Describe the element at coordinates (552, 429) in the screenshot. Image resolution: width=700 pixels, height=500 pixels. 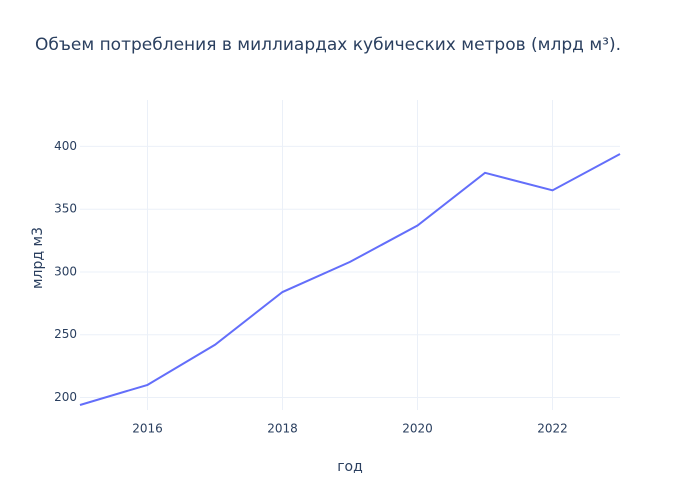
I see `x-tick-label: 2022` at that location.